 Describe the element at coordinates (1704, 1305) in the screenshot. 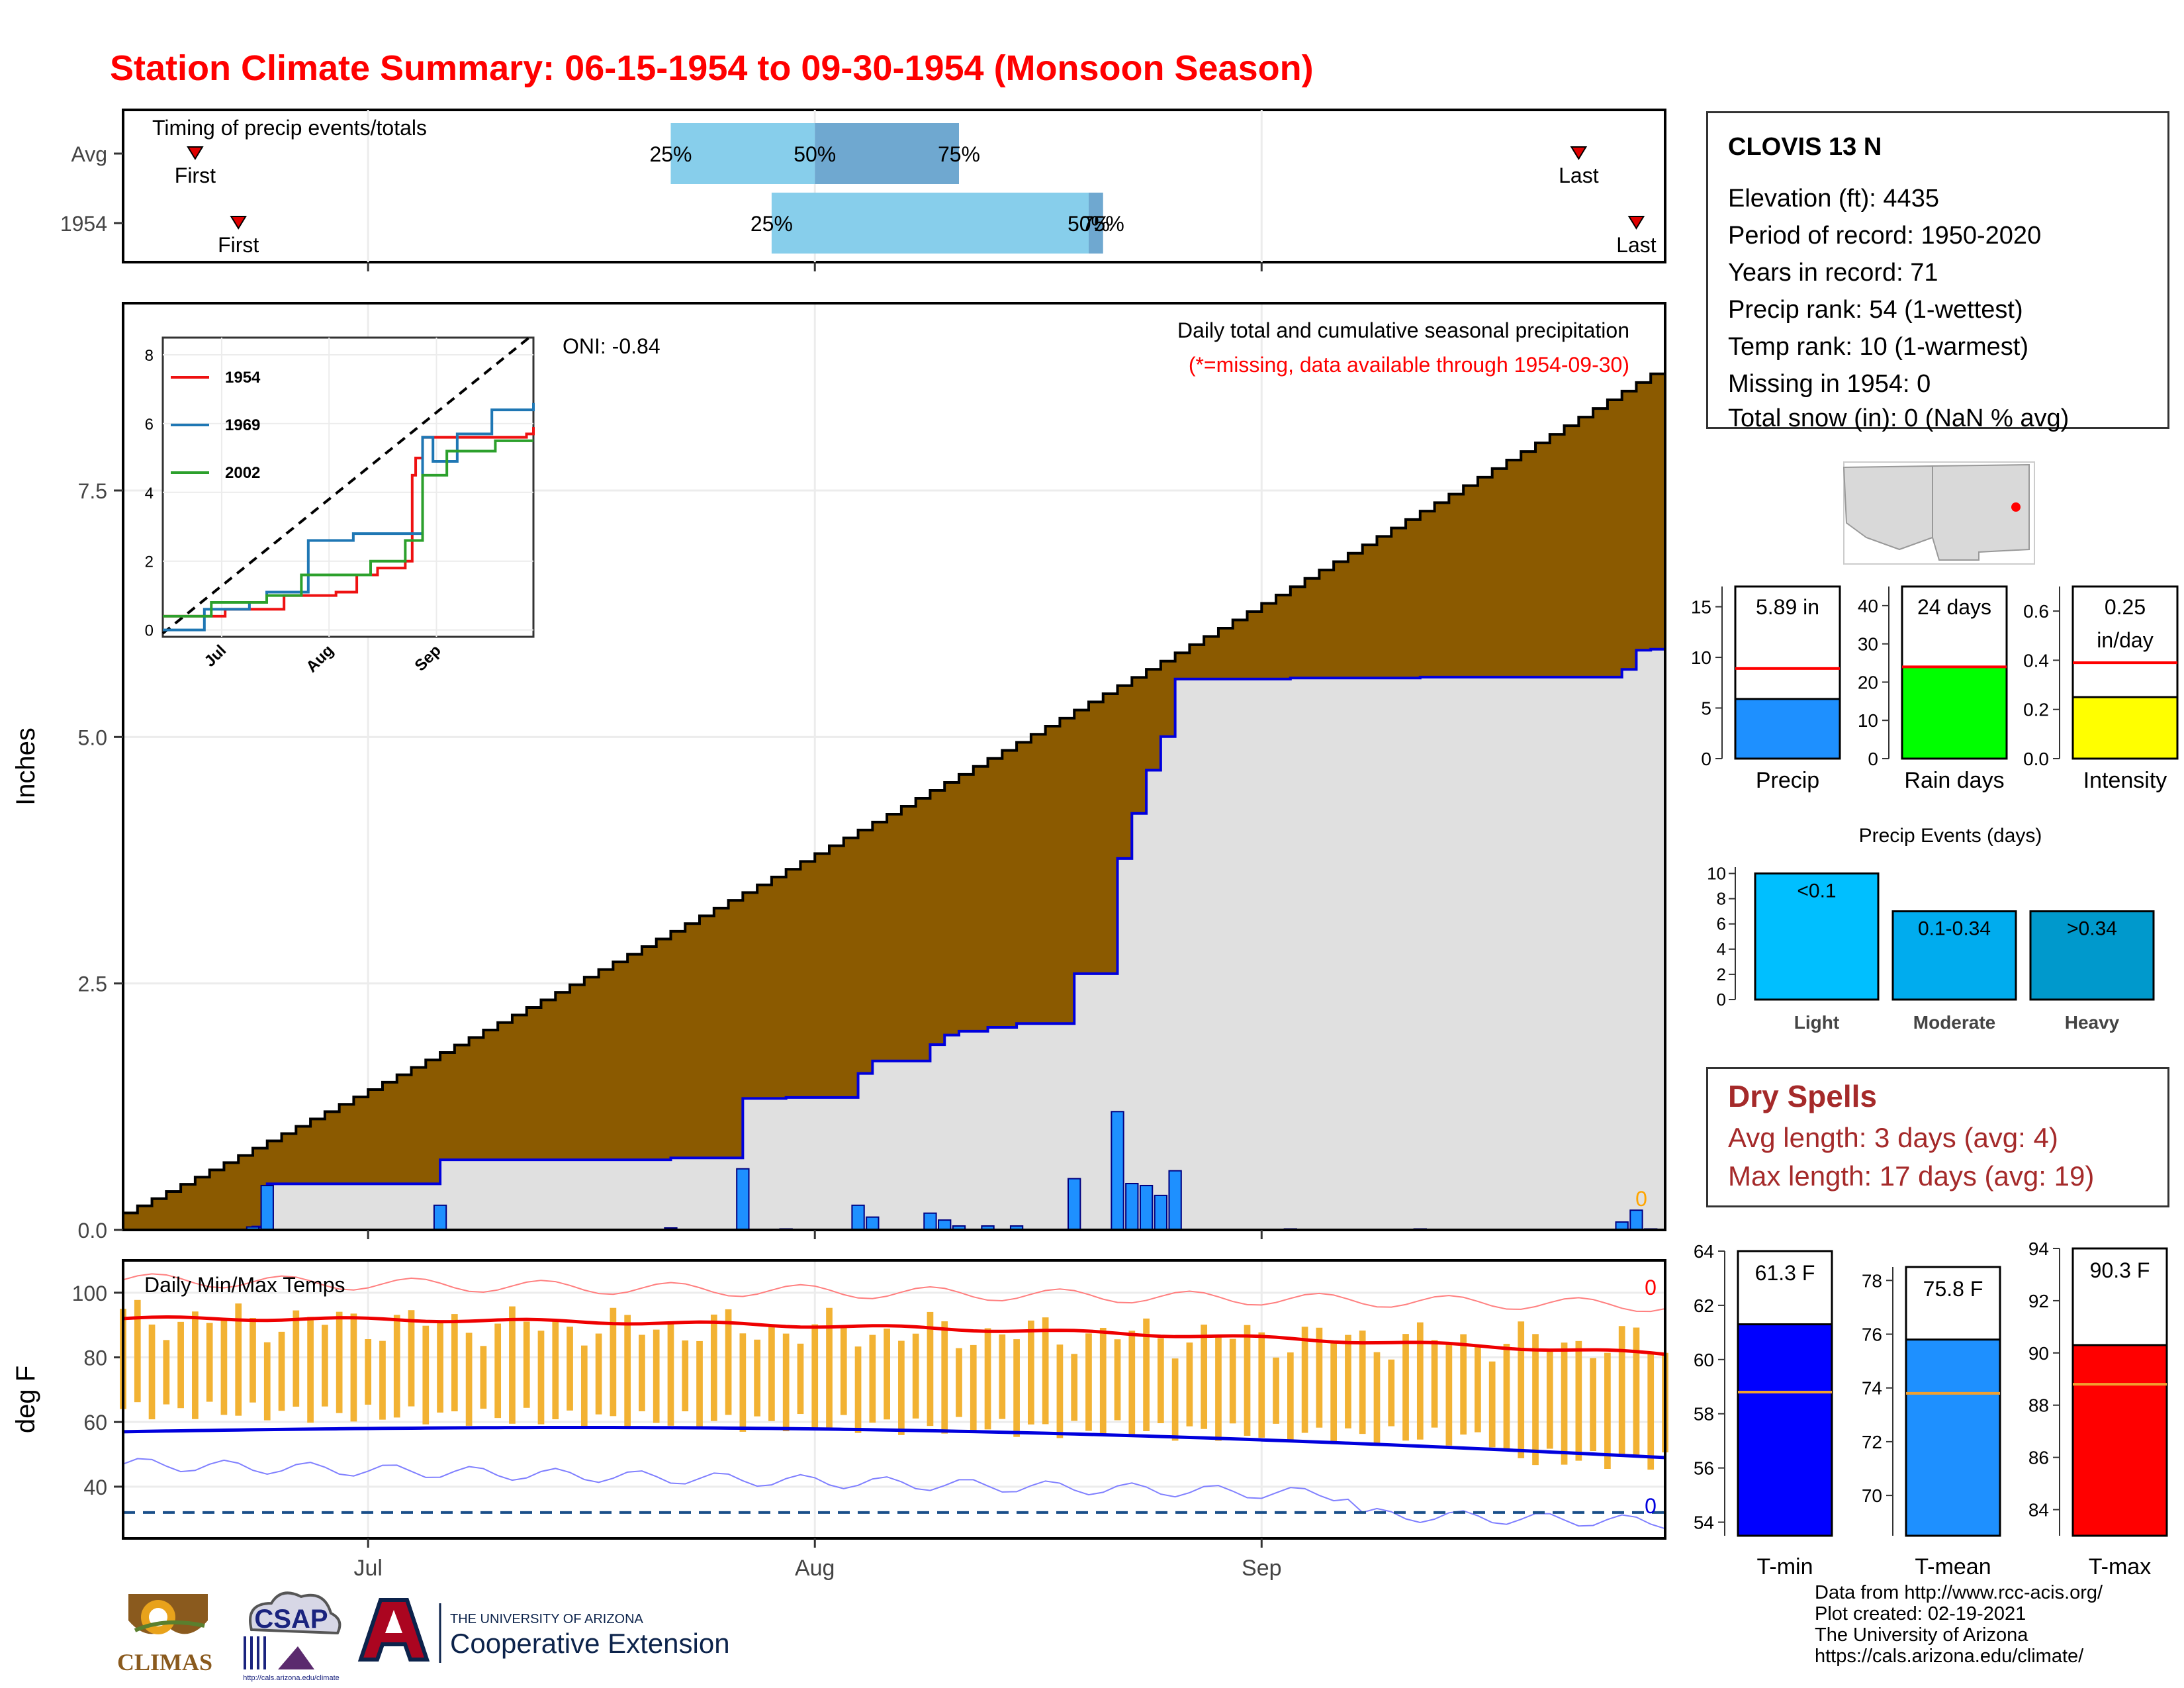

I see `temp-bar-ytick-label: 62` at that location.